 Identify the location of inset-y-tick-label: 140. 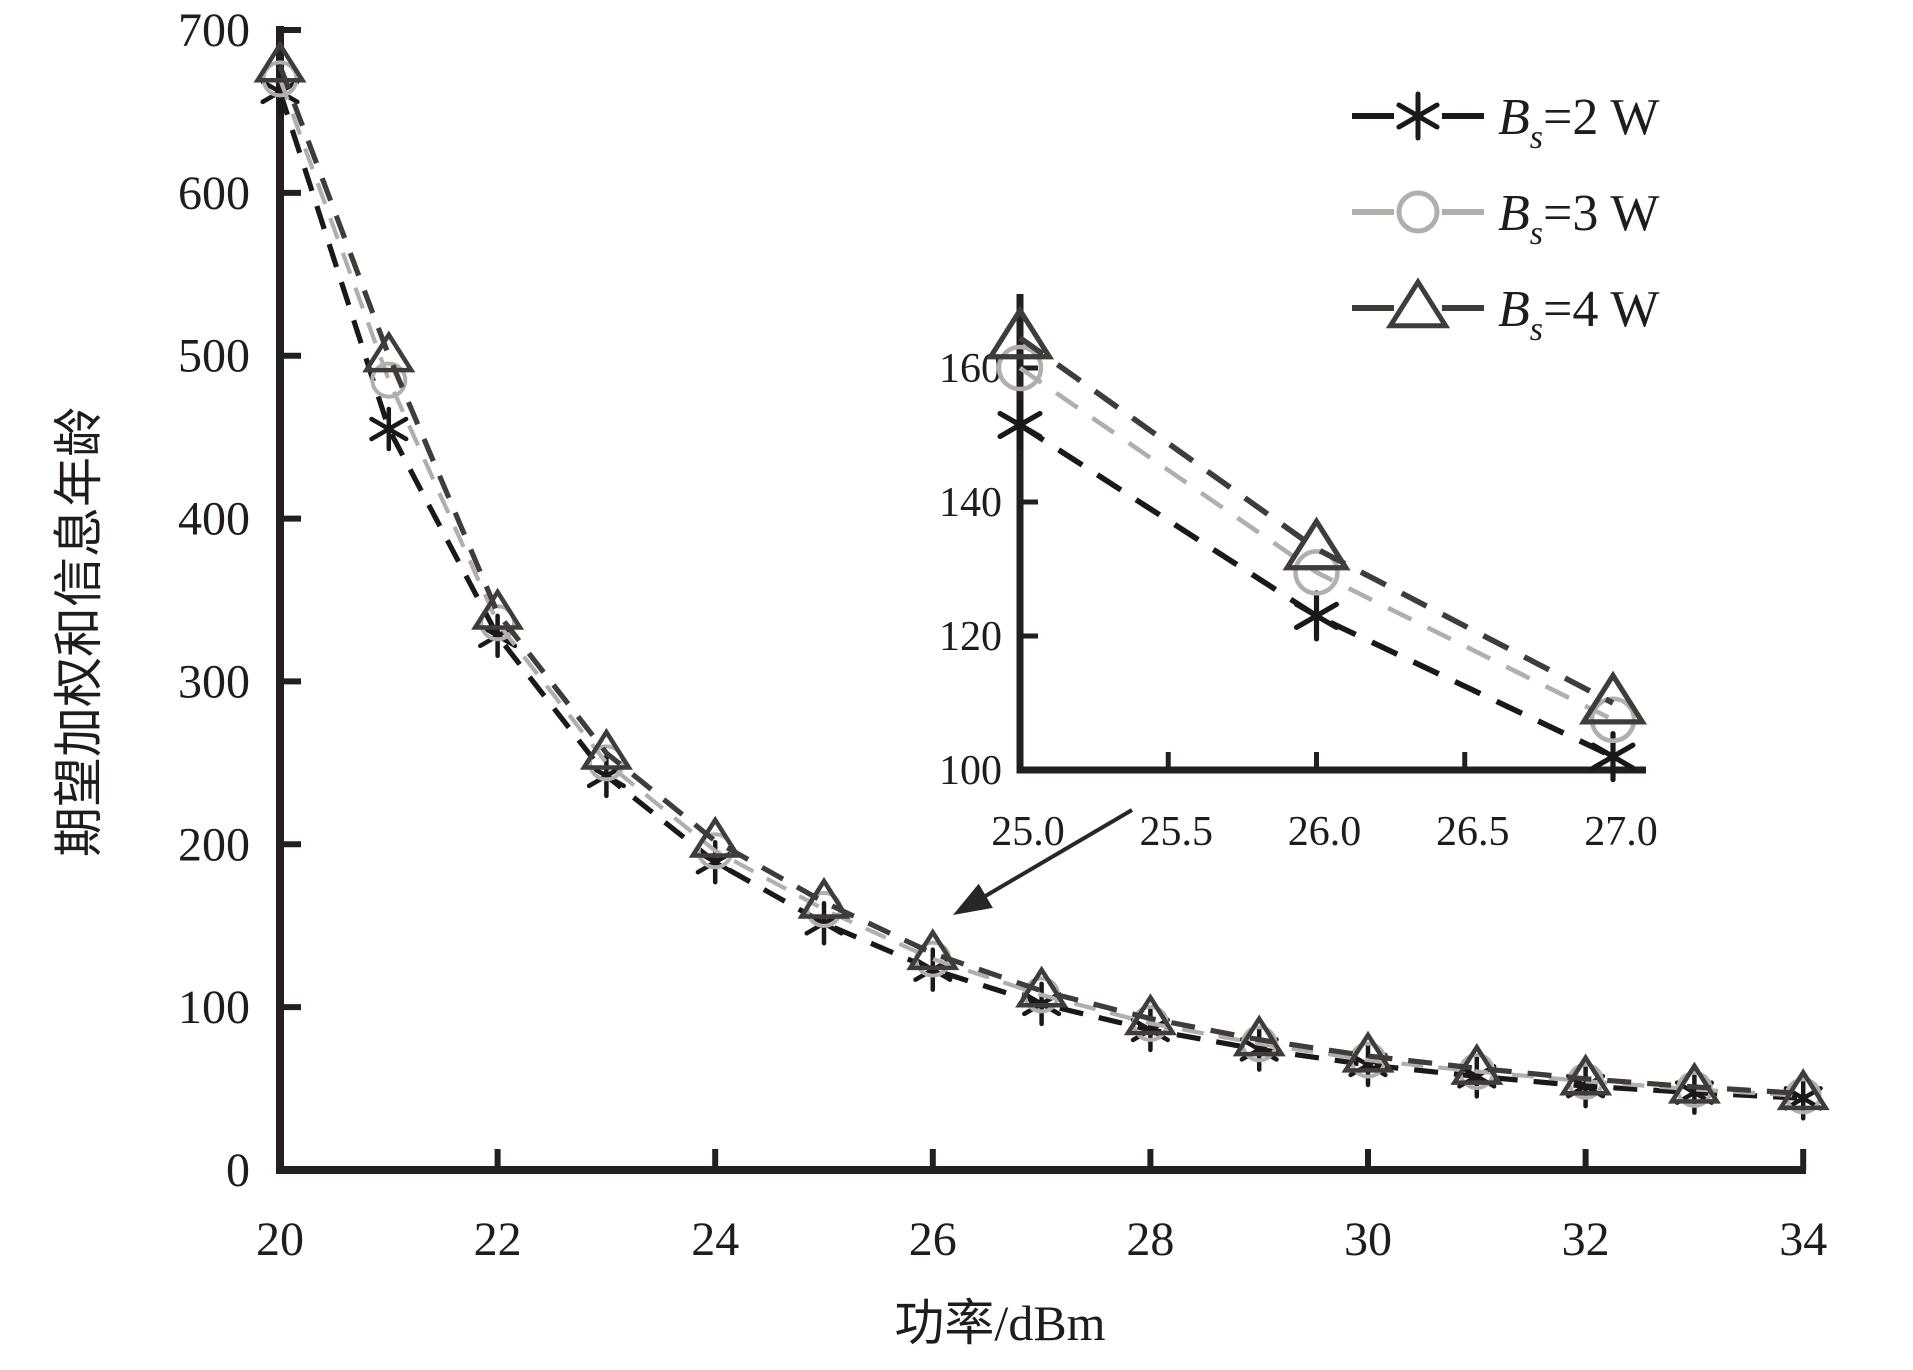
(970, 503).